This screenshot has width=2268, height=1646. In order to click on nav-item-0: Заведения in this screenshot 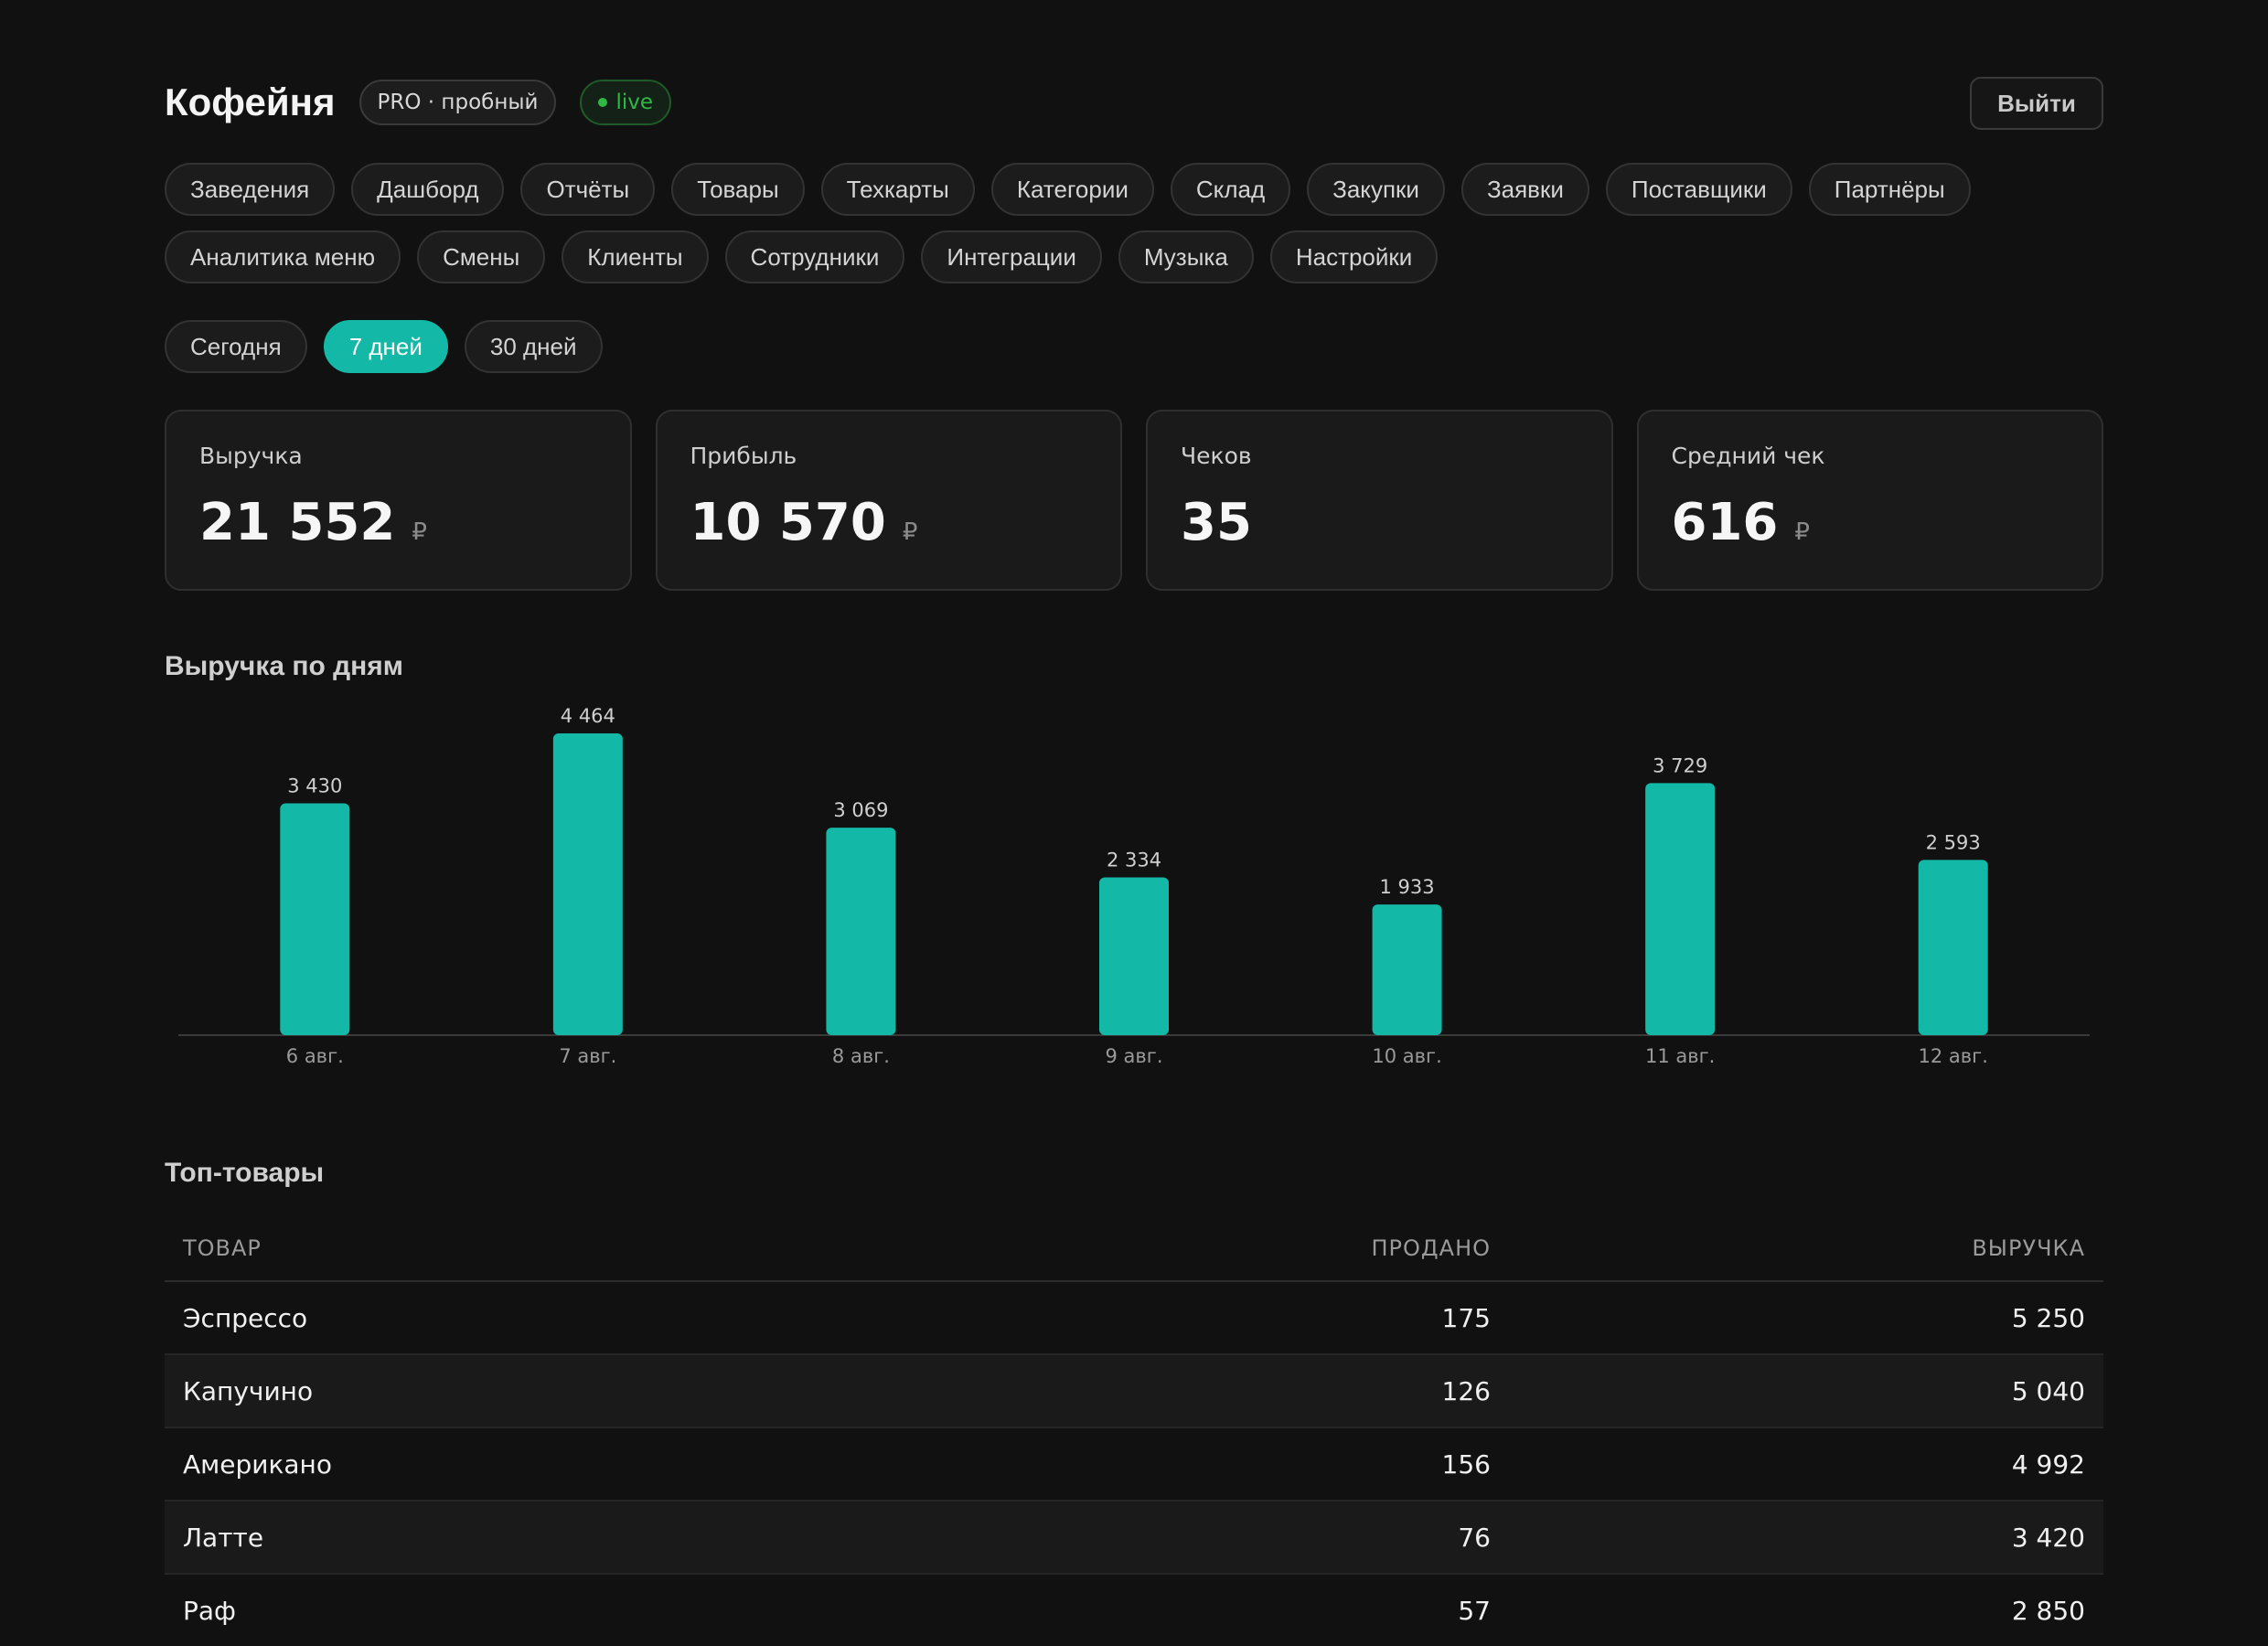, I will do `click(250, 189)`.